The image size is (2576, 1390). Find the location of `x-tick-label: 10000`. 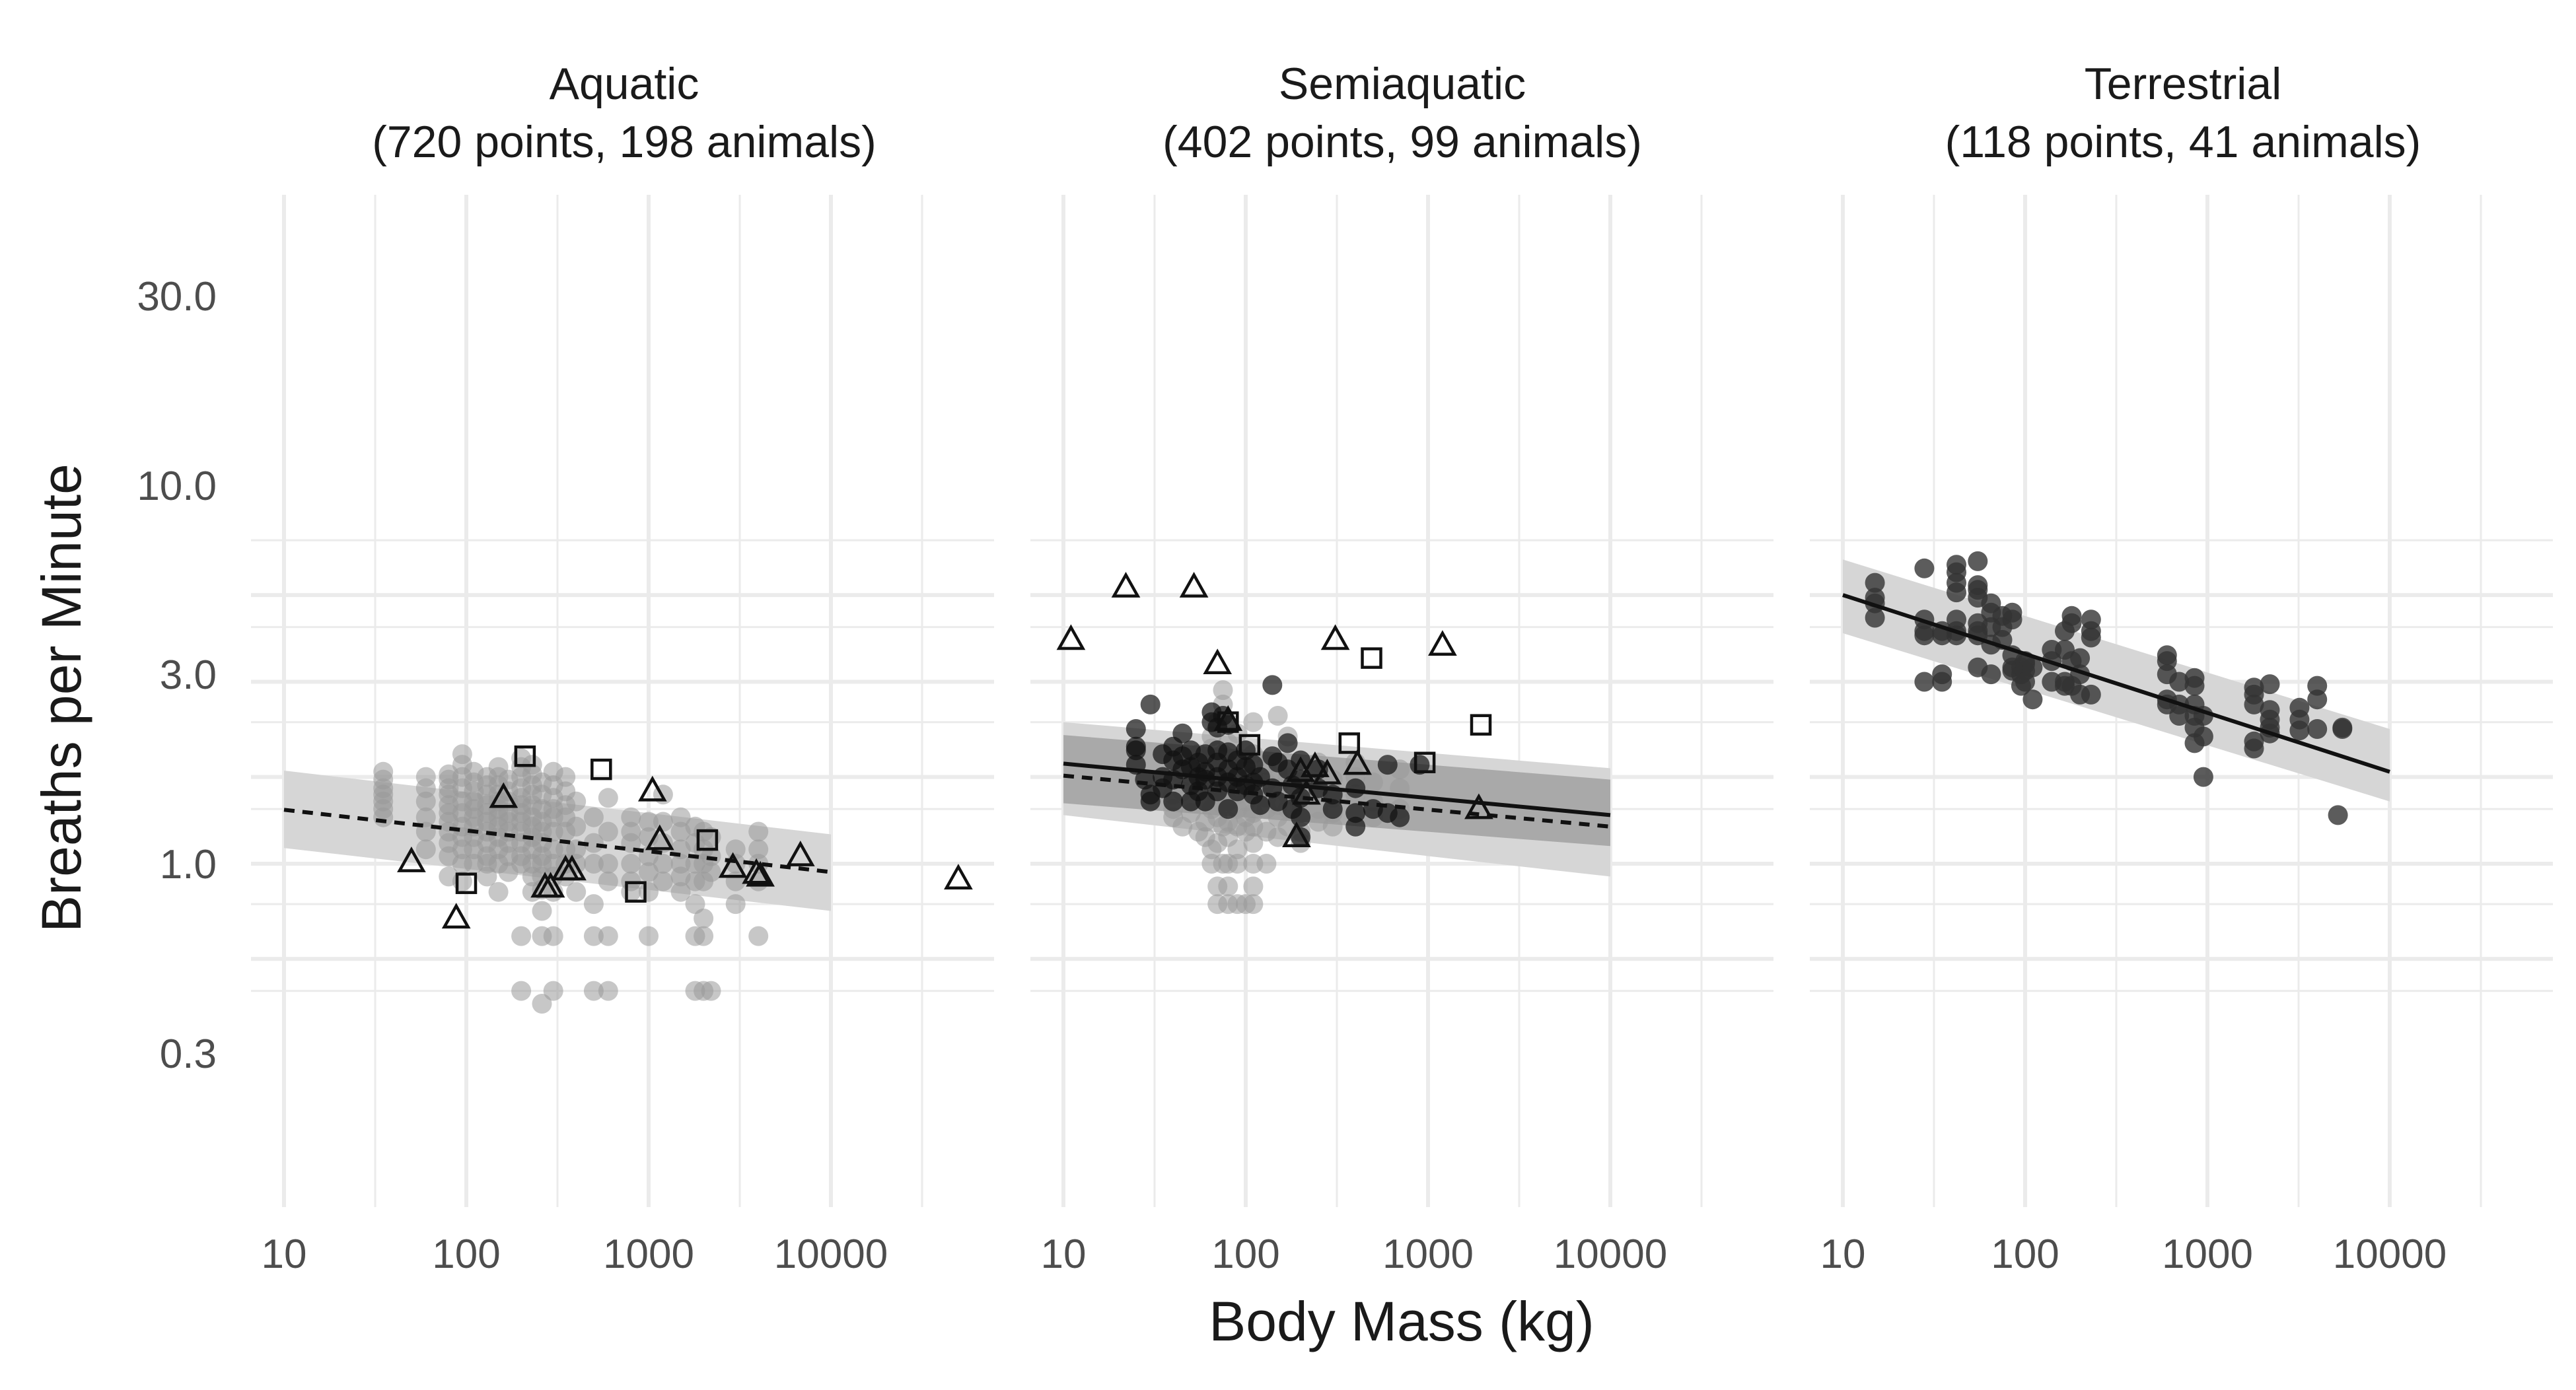

x-tick-label: 10000 is located at coordinates (831, 1254).